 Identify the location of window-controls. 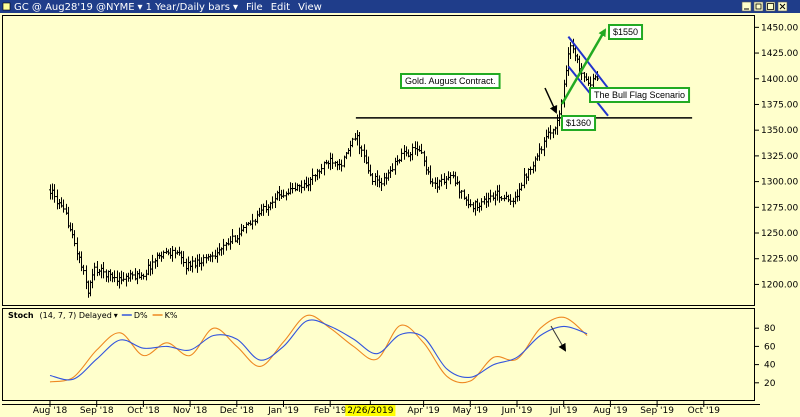
(764, 6).